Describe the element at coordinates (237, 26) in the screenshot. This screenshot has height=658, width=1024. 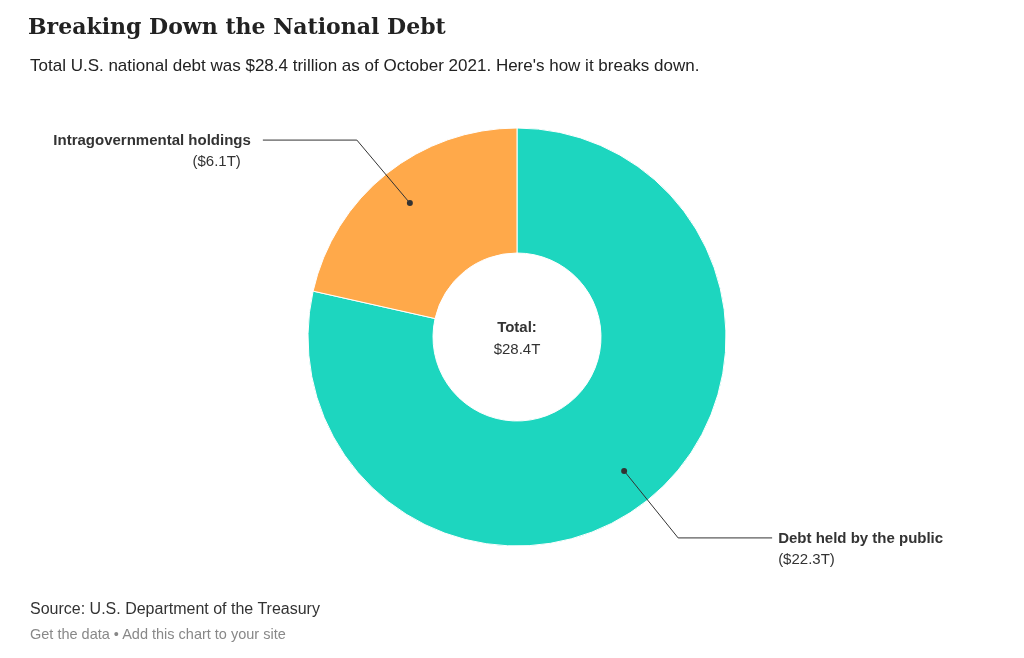
I see `chart-title: Breaking Down the National Debt` at that location.